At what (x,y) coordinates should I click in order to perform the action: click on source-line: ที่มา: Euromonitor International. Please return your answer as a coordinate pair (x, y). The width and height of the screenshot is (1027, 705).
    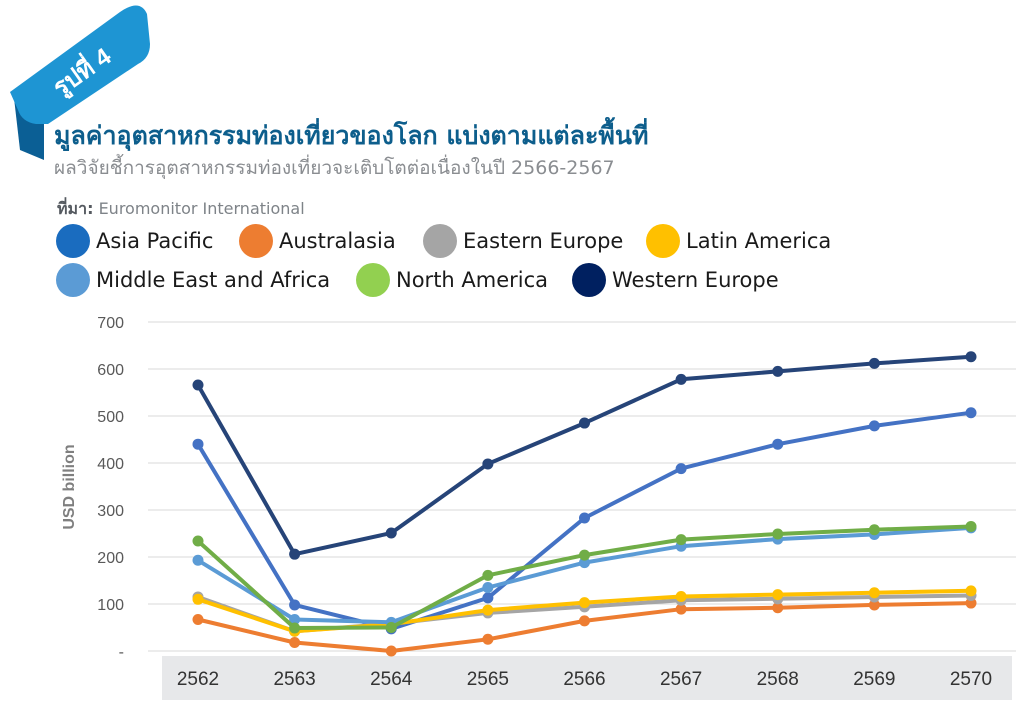
    Looking at the image, I should click on (181, 209).